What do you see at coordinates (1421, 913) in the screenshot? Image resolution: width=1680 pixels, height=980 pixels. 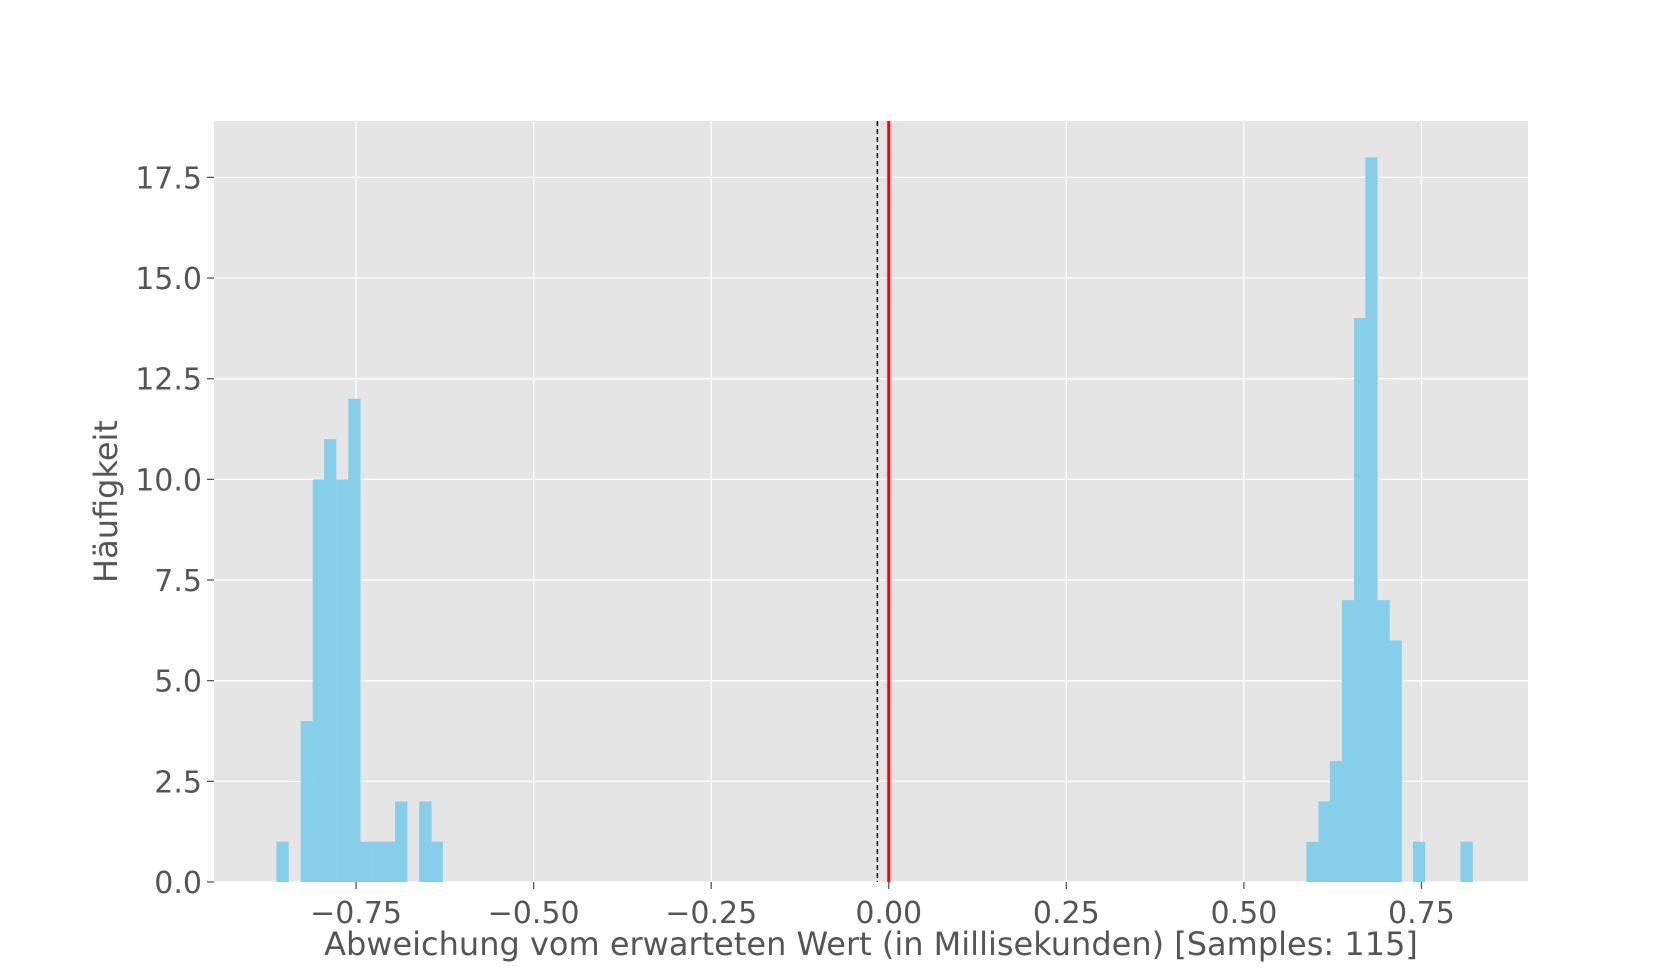 I see `x-tick-label: 0.75` at bounding box center [1421, 913].